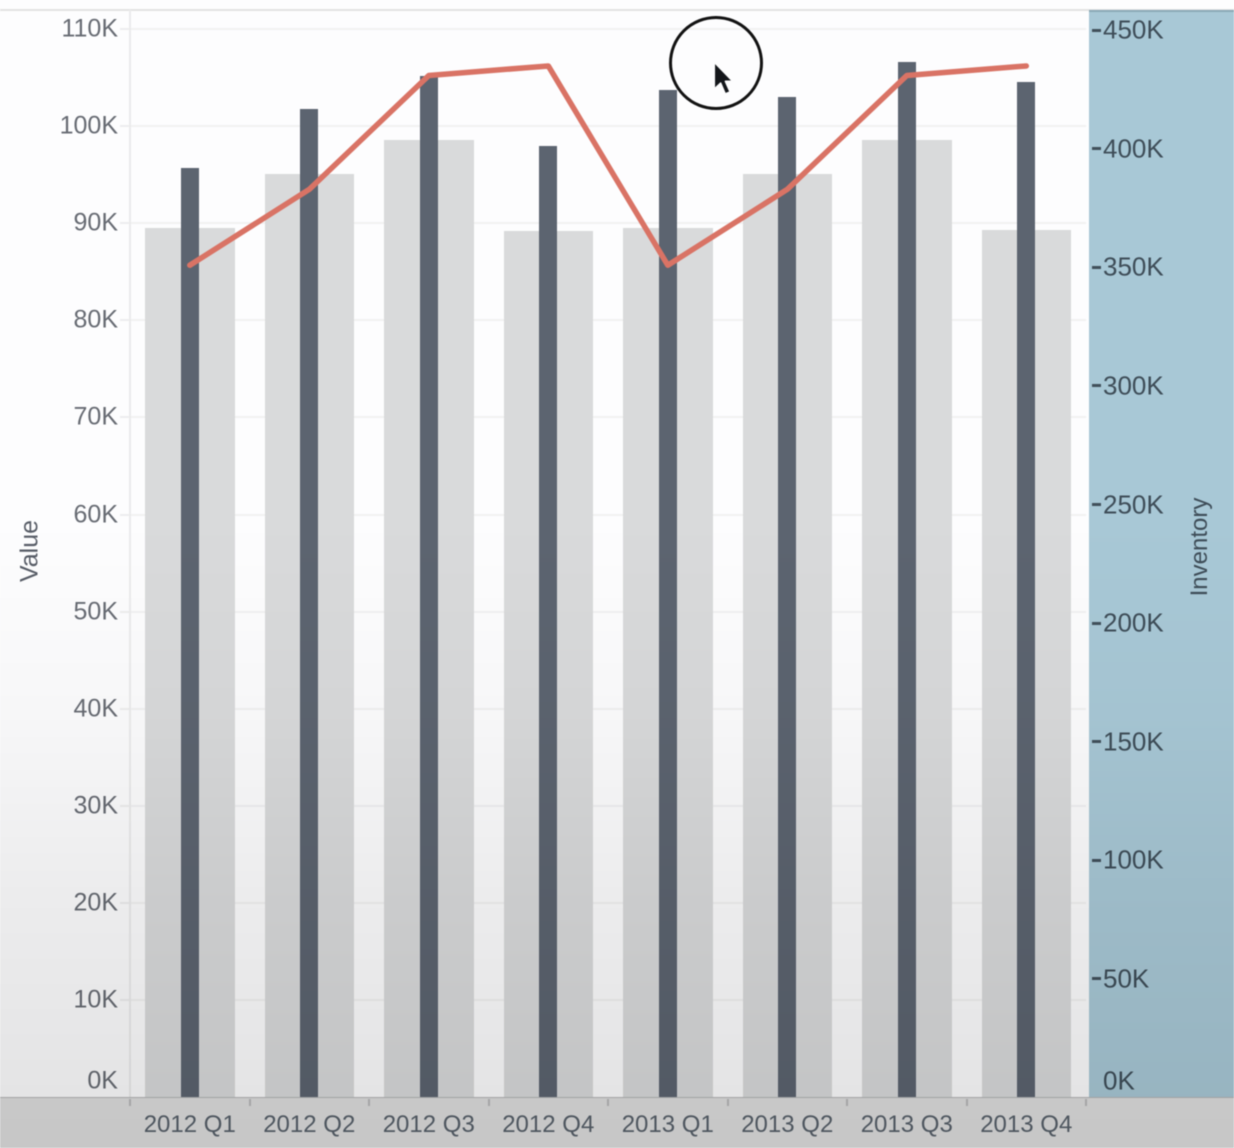 The image size is (1234, 1148). I want to click on left-axis-tick-label: 60K, so click(95, 514).